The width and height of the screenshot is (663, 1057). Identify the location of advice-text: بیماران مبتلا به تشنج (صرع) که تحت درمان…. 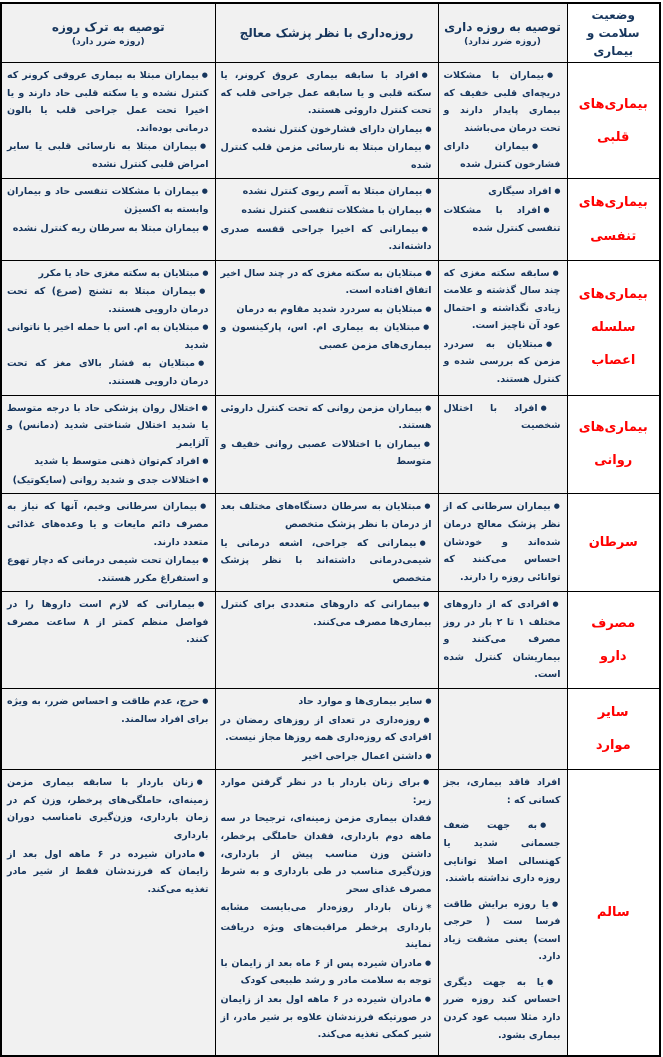
(108, 300).